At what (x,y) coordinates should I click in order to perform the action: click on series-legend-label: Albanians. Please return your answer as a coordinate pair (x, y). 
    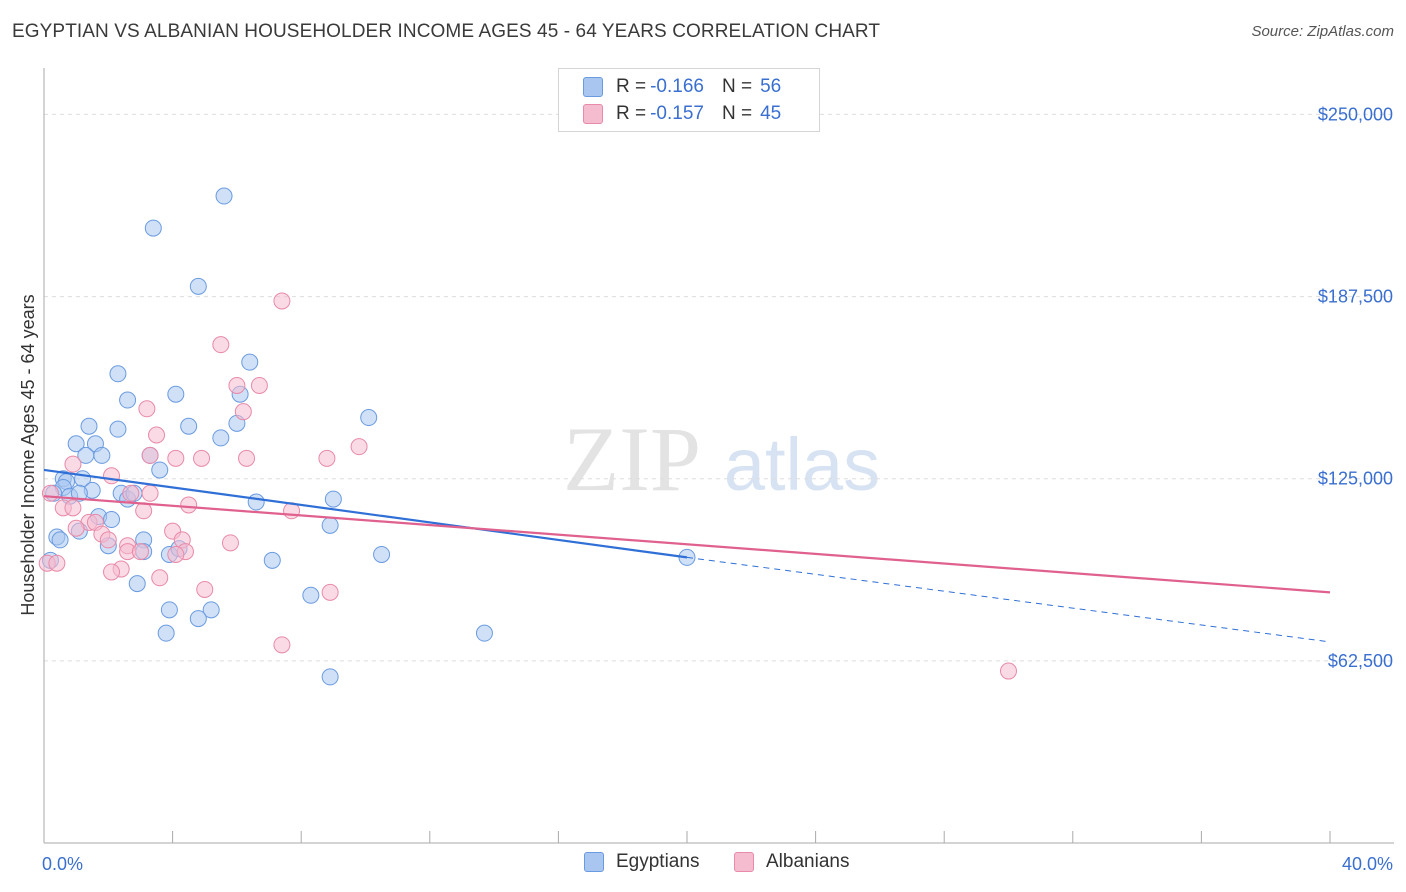
    Looking at the image, I should click on (808, 861).